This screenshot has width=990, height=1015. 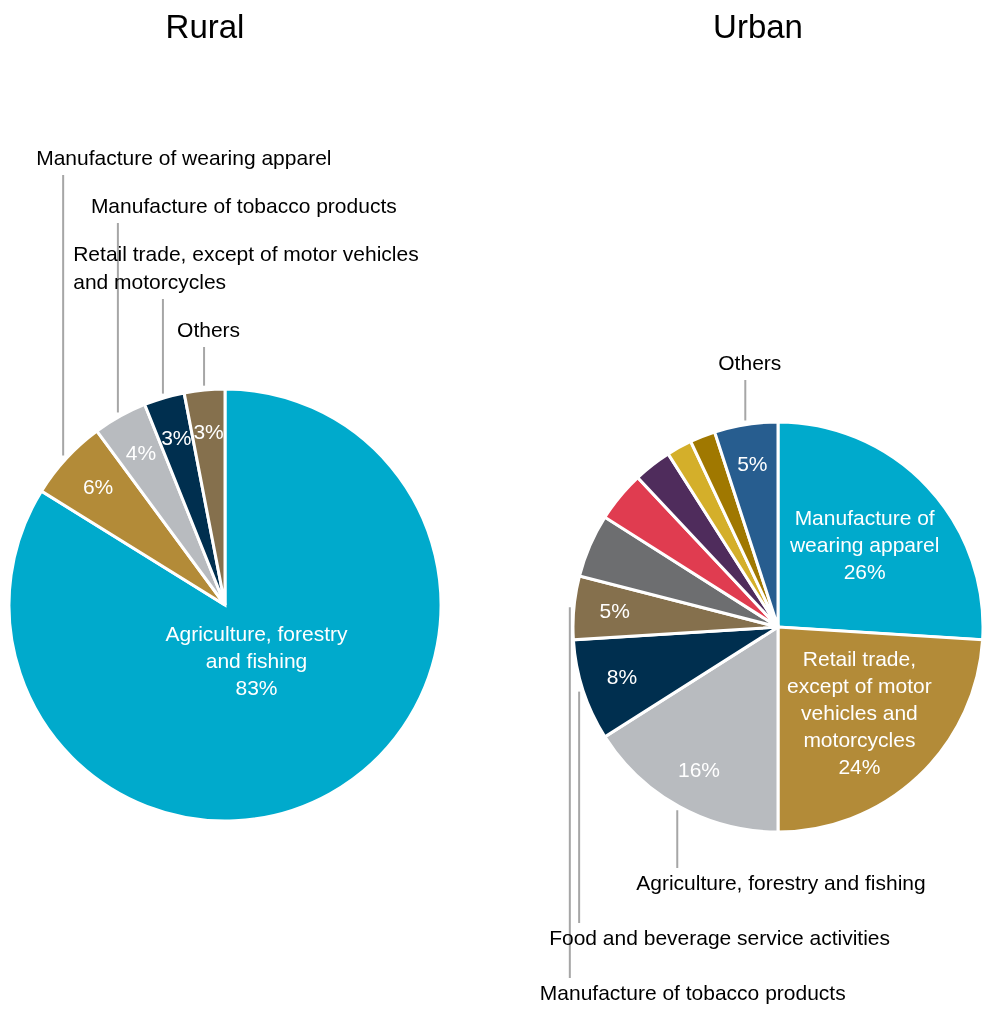 I want to click on slice-label: Food and beverage service activities, so click(x=719, y=937).